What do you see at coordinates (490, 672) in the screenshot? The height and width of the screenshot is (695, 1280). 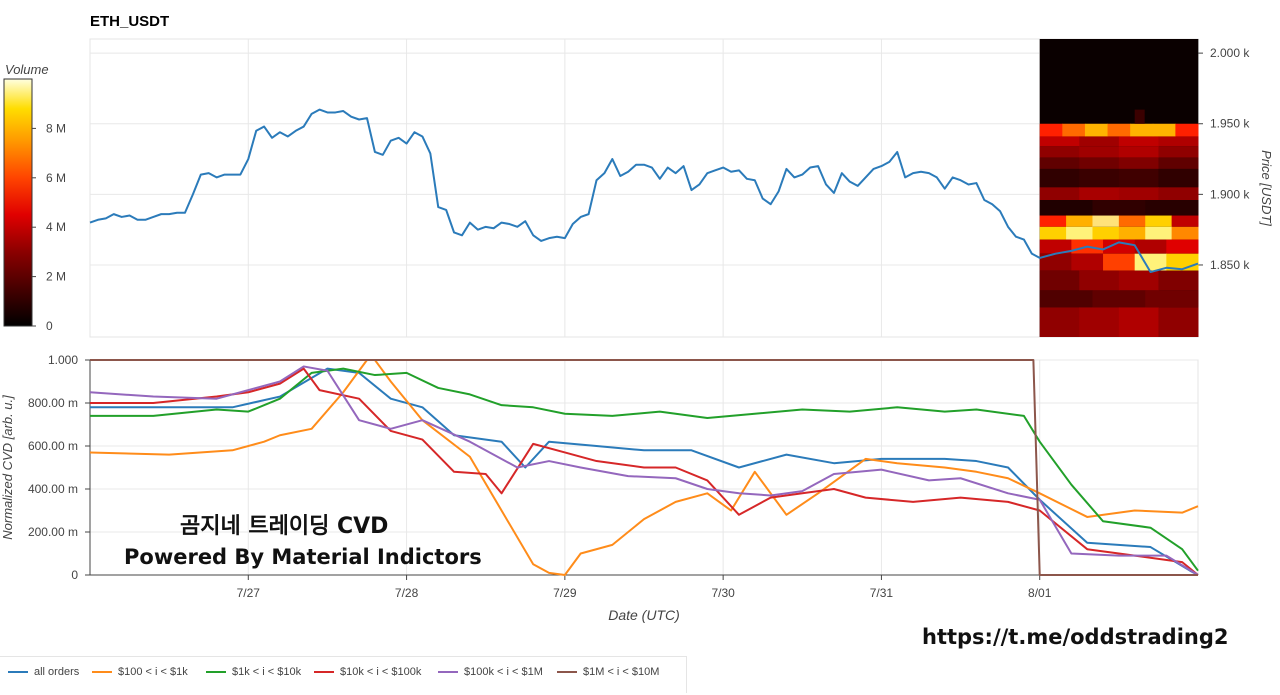 I see `legend-item: $100k < i < $1M` at bounding box center [490, 672].